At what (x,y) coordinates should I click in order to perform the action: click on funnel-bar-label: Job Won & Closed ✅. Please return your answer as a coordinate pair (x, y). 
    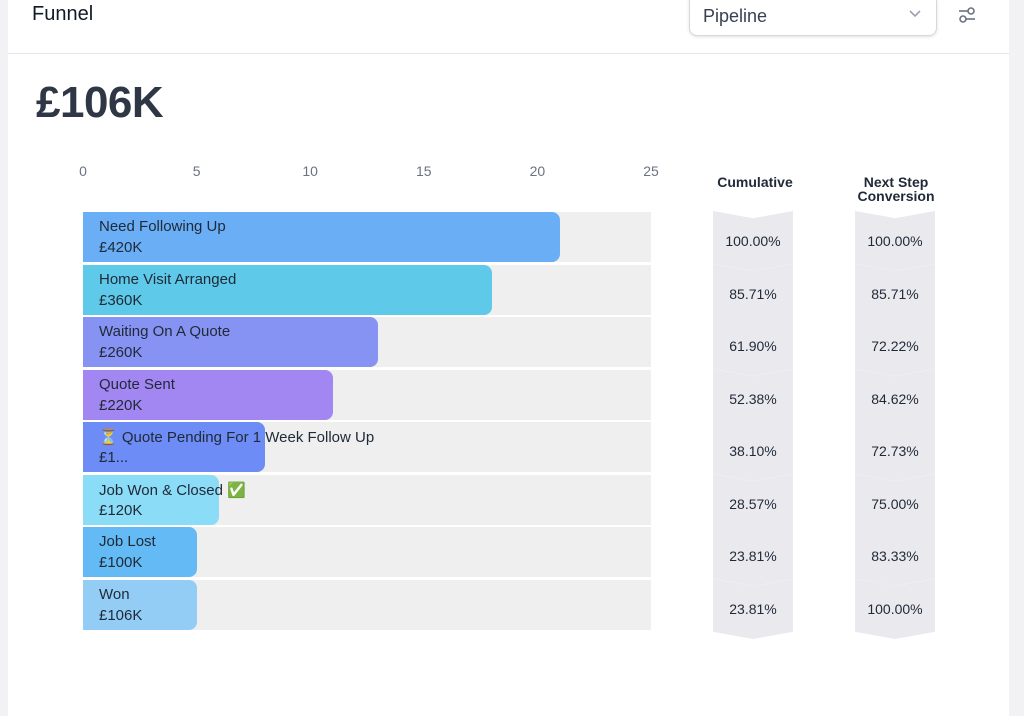
    Looking at the image, I should click on (172, 490).